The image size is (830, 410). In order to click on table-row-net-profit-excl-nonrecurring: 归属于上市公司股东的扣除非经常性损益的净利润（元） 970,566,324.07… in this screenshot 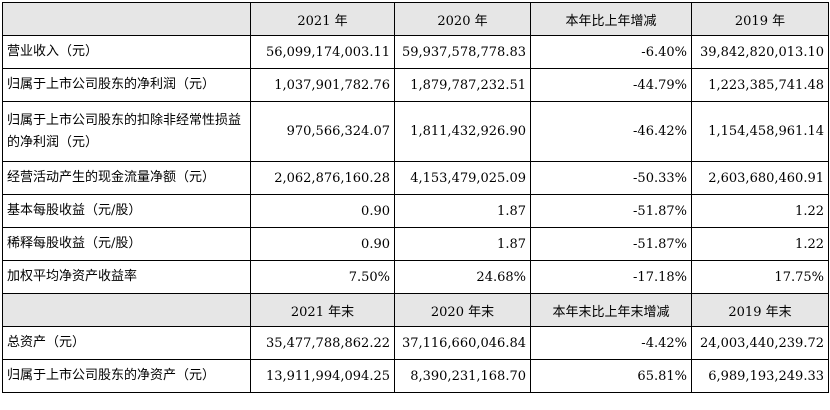, I will do `click(415, 131)`.